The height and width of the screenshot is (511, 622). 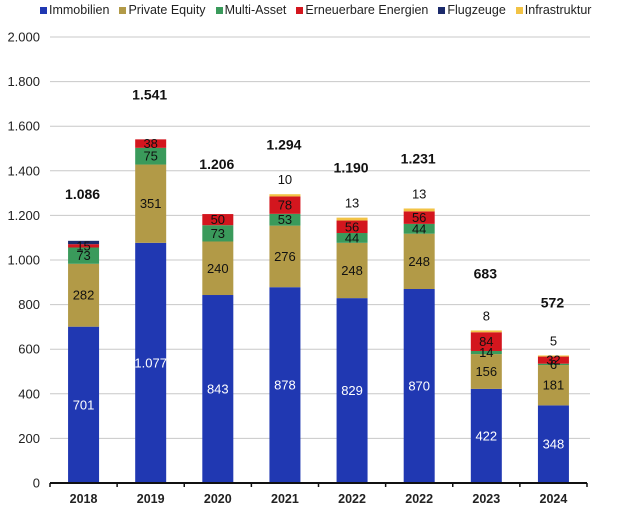 I want to click on legend-label: Private Equity, so click(x=167, y=10).